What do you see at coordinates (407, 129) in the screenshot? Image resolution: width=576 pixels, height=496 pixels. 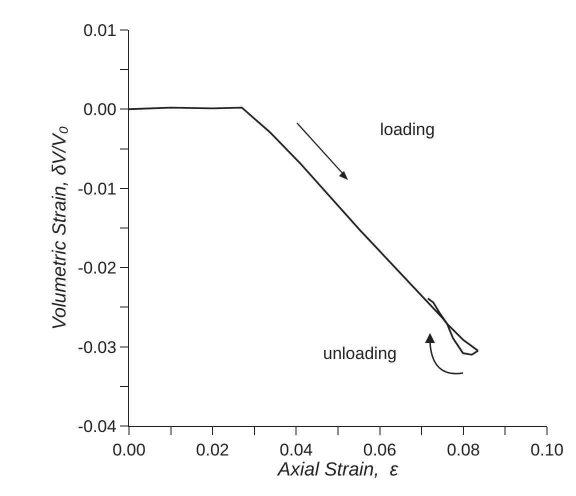 I see `annotation: loading` at bounding box center [407, 129].